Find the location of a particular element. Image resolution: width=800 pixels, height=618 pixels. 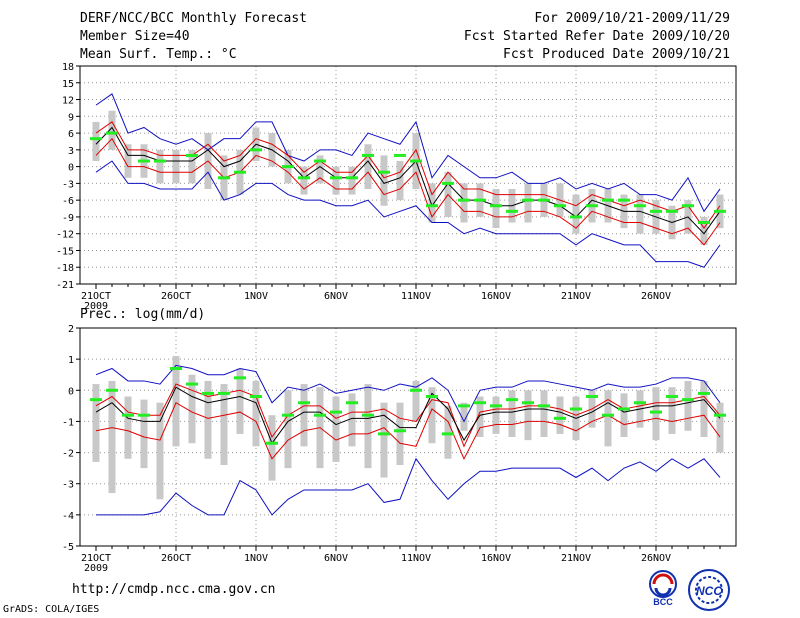

source-url: http://cmdp.ncc.cma.gov.cn is located at coordinates (174, 589).